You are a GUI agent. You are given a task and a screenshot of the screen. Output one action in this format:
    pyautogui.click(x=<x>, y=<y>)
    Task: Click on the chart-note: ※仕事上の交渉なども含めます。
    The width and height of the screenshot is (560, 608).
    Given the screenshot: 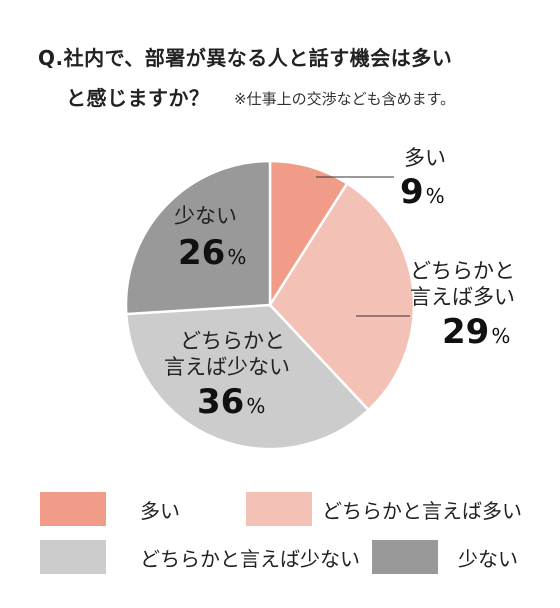 What is the action you would take?
    pyautogui.click(x=345, y=99)
    